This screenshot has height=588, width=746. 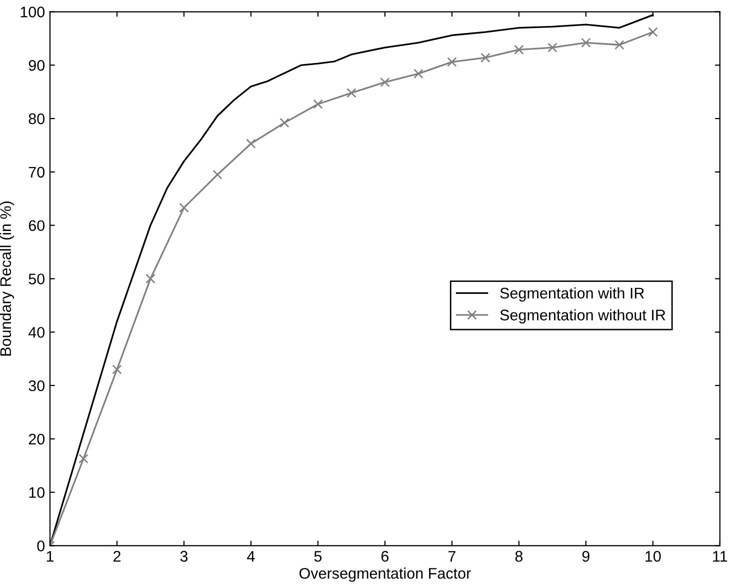 What do you see at coordinates (36, 332) in the screenshot?
I see `y-tick-label: 40` at bounding box center [36, 332].